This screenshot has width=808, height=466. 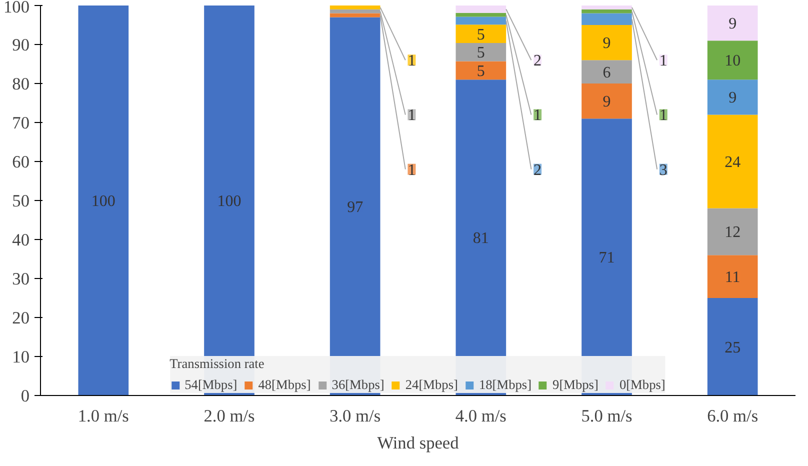 What do you see at coordinates (284, 385) in the screenshot?
I see `legend-label: 48[Mbps]` at bounding box center [284, 385].